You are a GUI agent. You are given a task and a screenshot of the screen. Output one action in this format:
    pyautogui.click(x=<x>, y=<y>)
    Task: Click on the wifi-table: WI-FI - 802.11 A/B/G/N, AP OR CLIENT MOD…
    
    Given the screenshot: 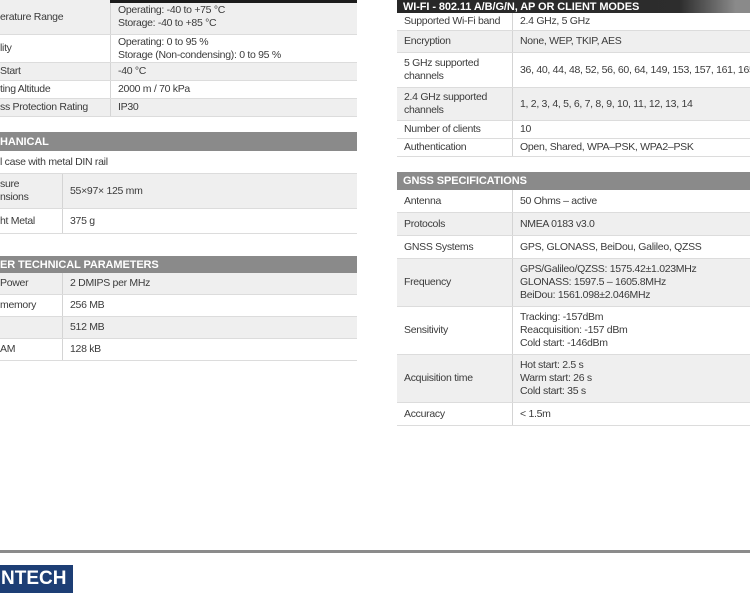 What is the action you would take?
    pyautogui.click(x=573, y=78)
    